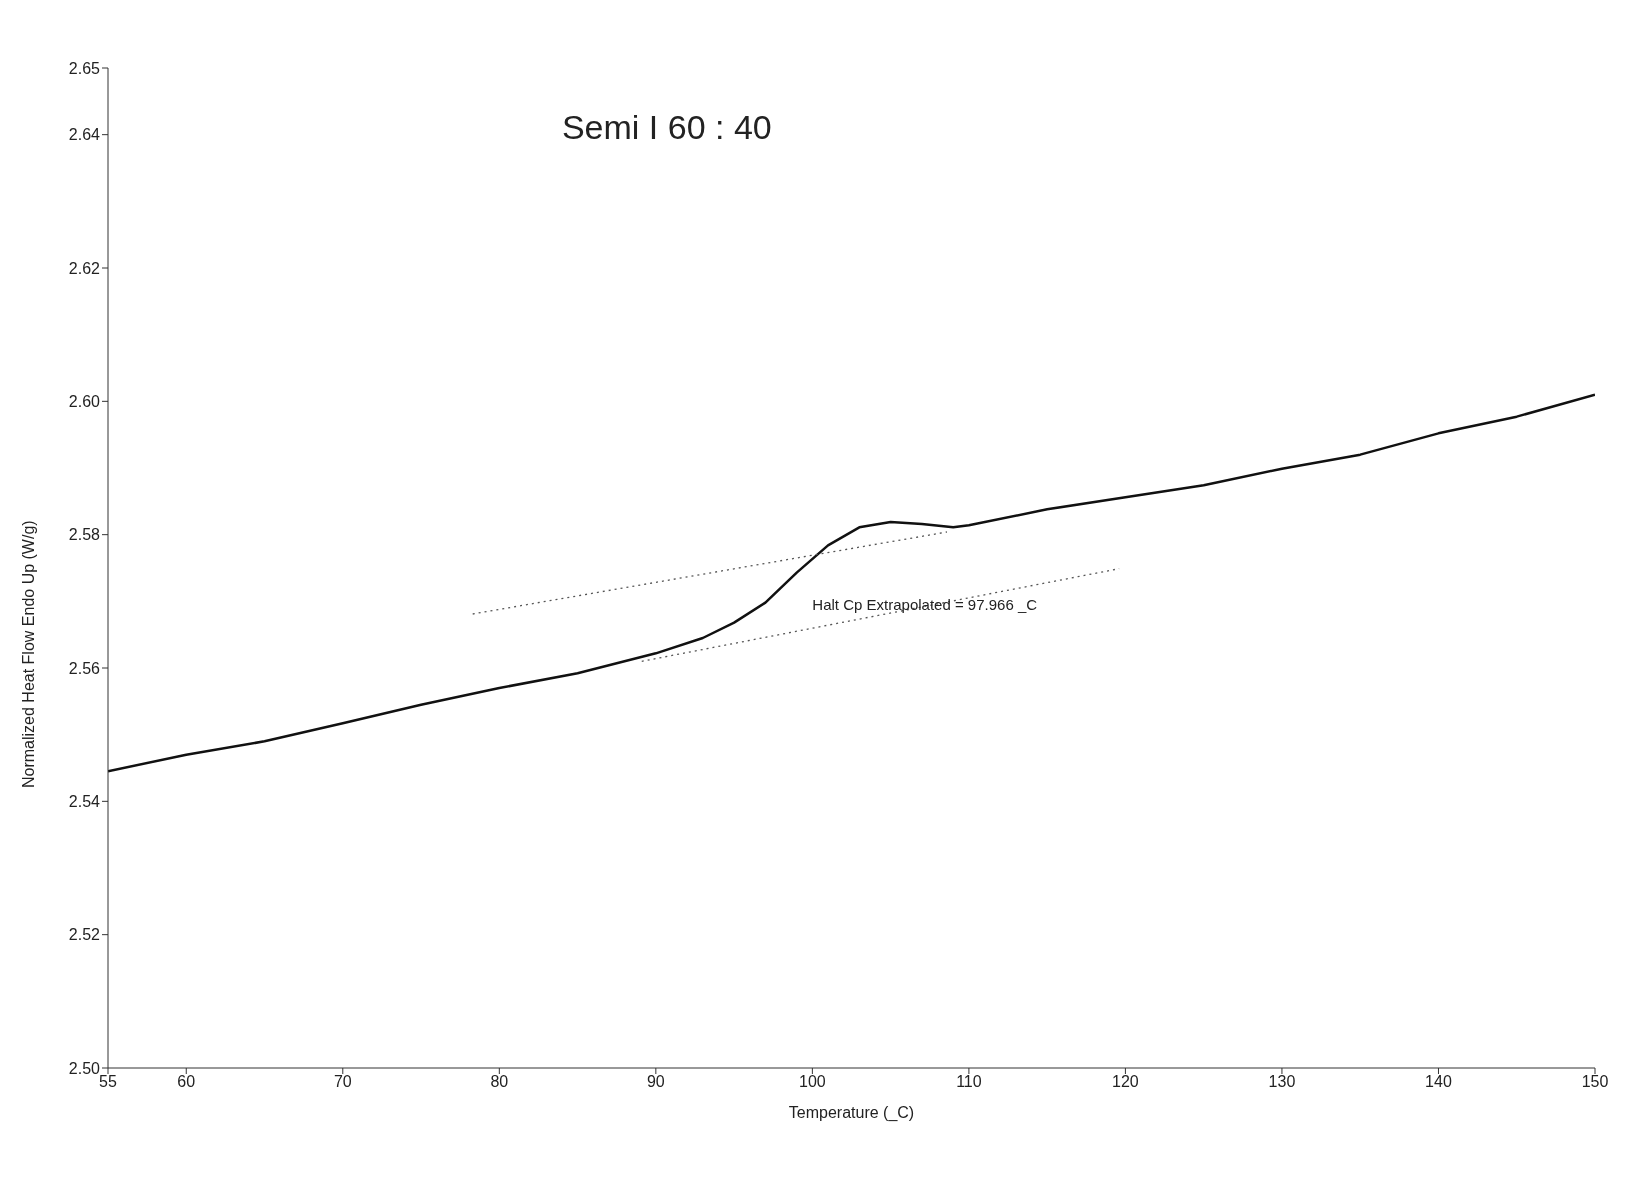  I want to click on text: Semi I 60 : 40, so click(666, 127).